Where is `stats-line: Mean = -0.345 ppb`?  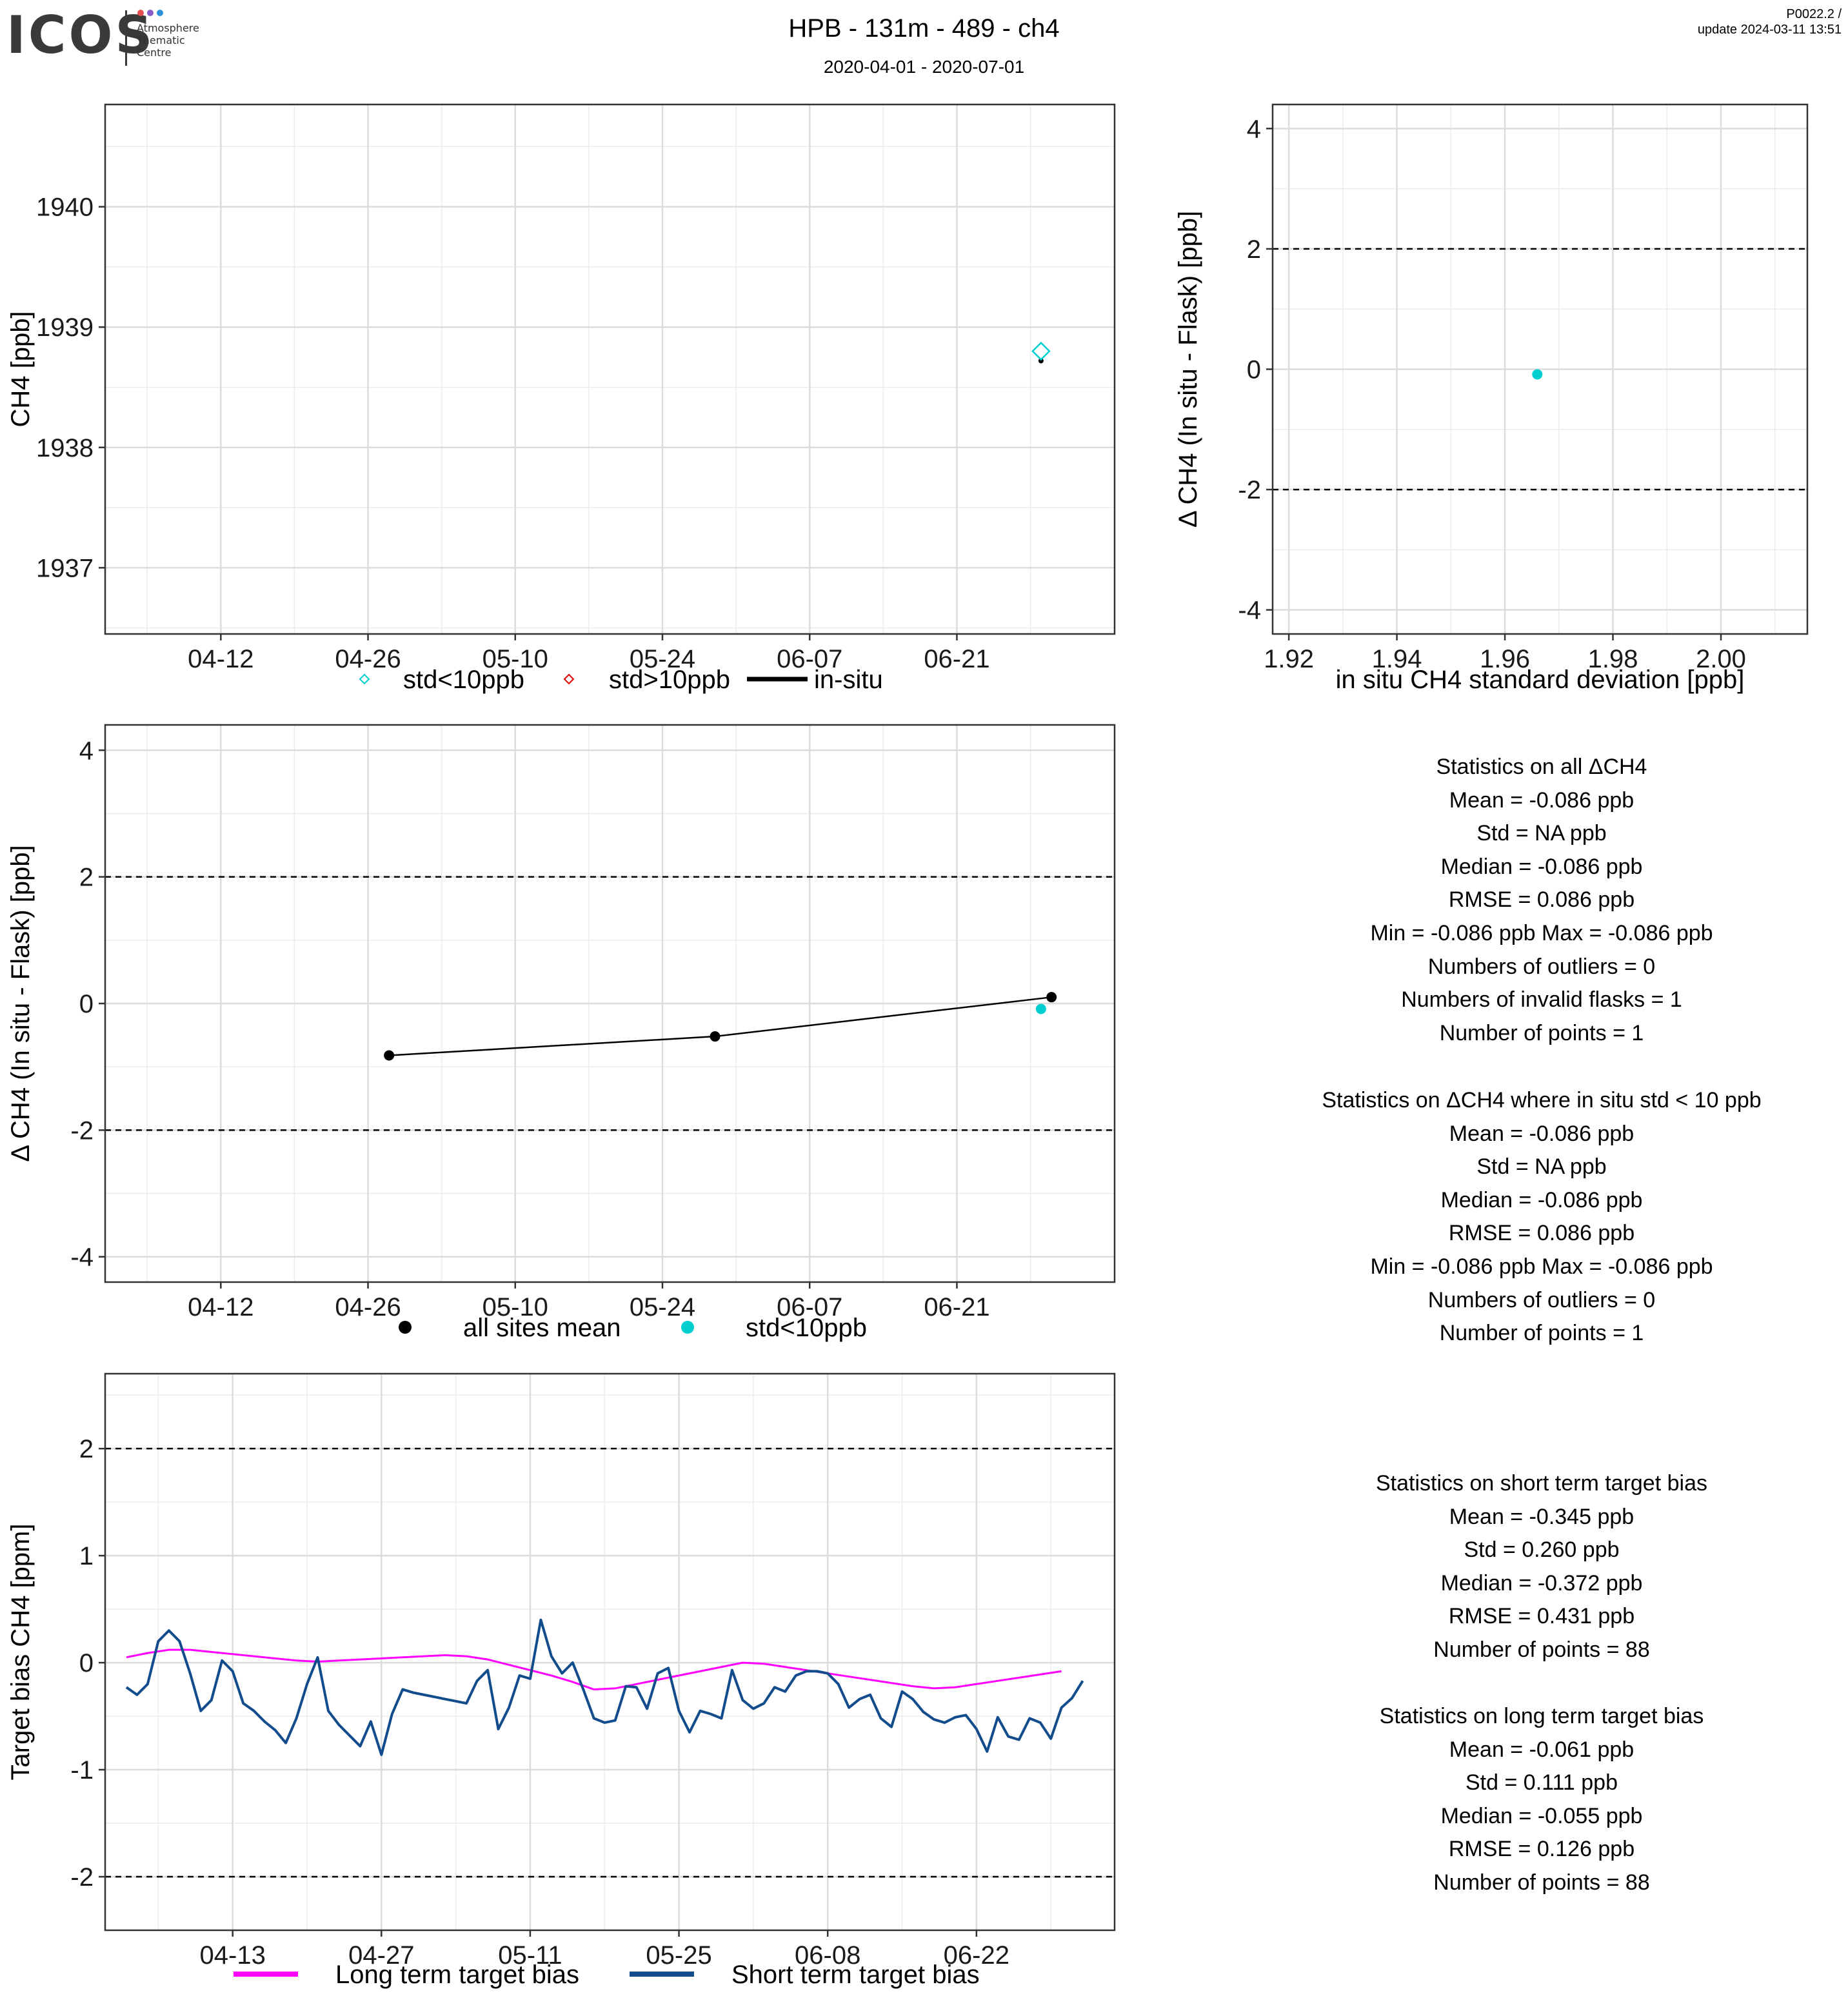 stats-line: Mean = -0.345 ppb is located at coordinates (1542, 1516).